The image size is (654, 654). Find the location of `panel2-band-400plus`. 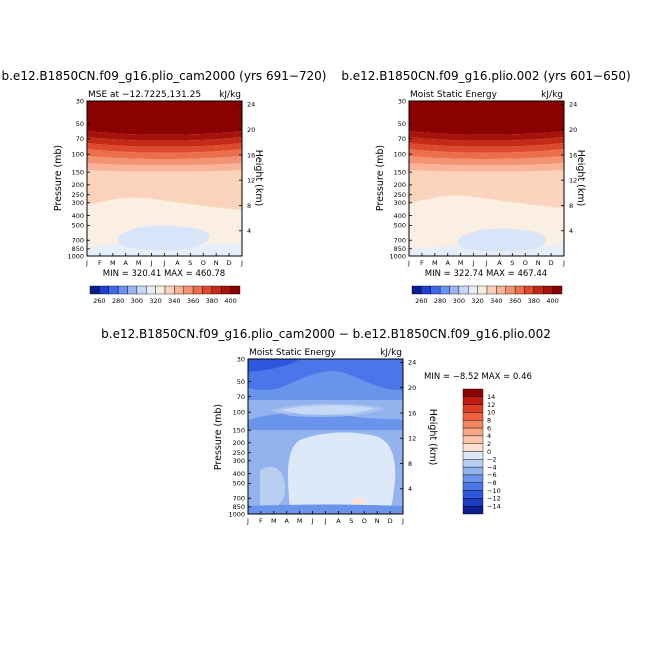

panel2-band-400plus is located at coordinates (486, 118).